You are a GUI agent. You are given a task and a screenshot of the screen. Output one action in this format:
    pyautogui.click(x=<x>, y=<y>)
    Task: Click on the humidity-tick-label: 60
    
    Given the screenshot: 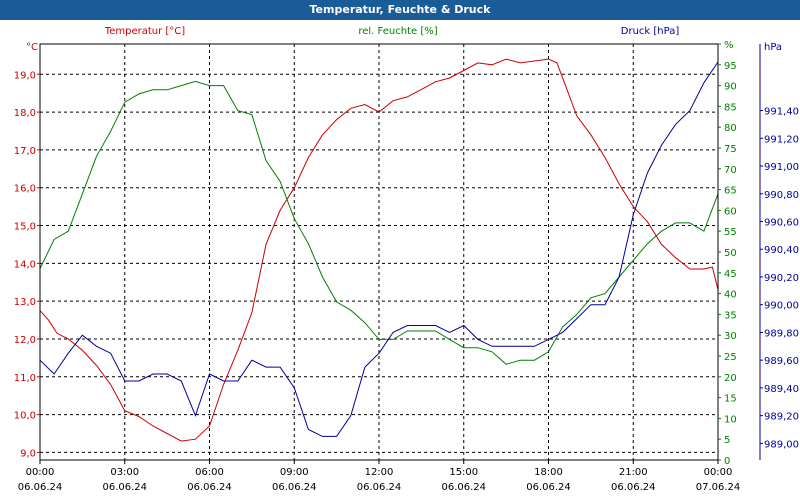 What is the action you would take?
    pyautogui.click(x=730, y=211)
    